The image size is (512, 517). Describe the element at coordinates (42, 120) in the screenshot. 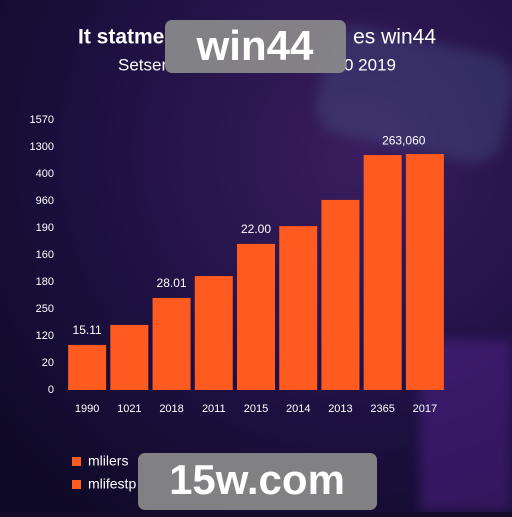

I see `y-tick-label: 1570` at that location.